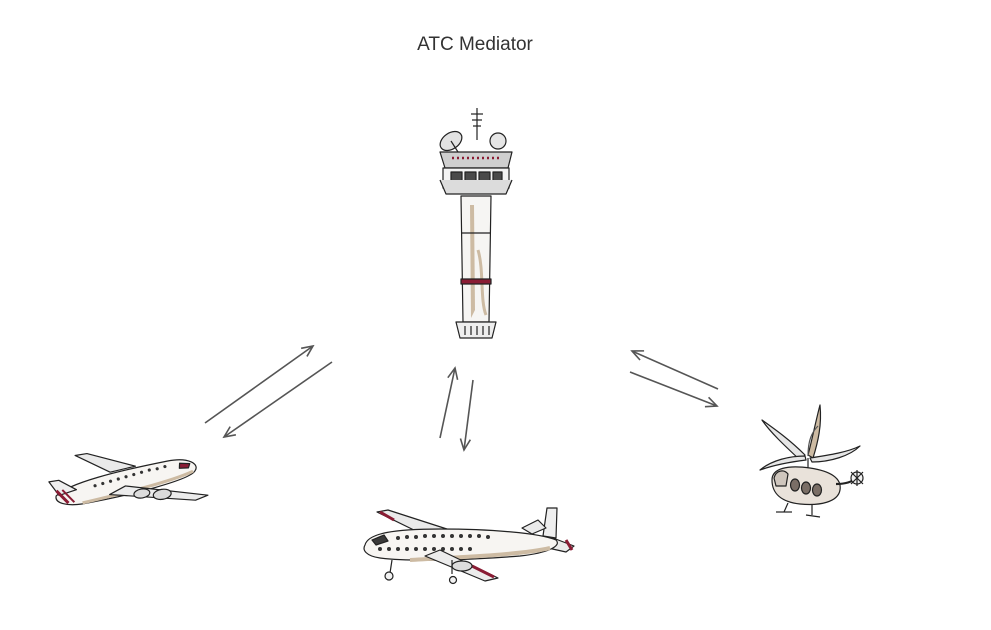 The height and width of the screenshot is (630, 991). I want to click on turboprop-plane-icon, so click(469, 546).